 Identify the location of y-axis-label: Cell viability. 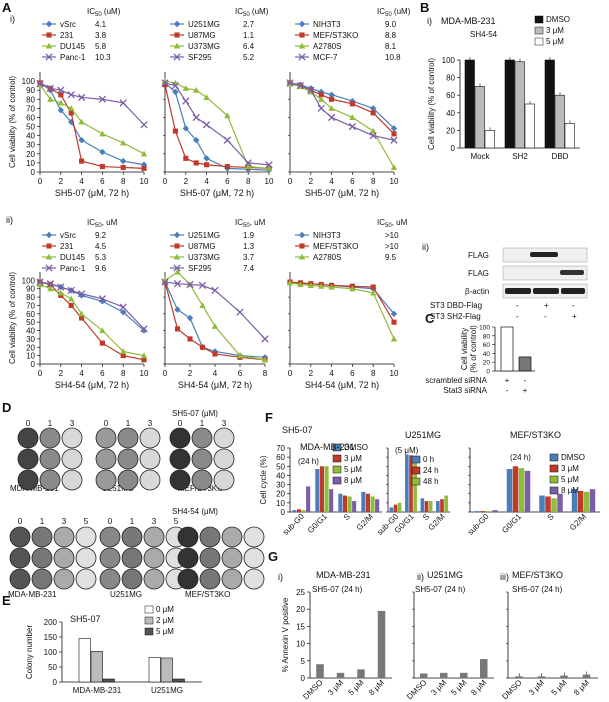
(464, 349).